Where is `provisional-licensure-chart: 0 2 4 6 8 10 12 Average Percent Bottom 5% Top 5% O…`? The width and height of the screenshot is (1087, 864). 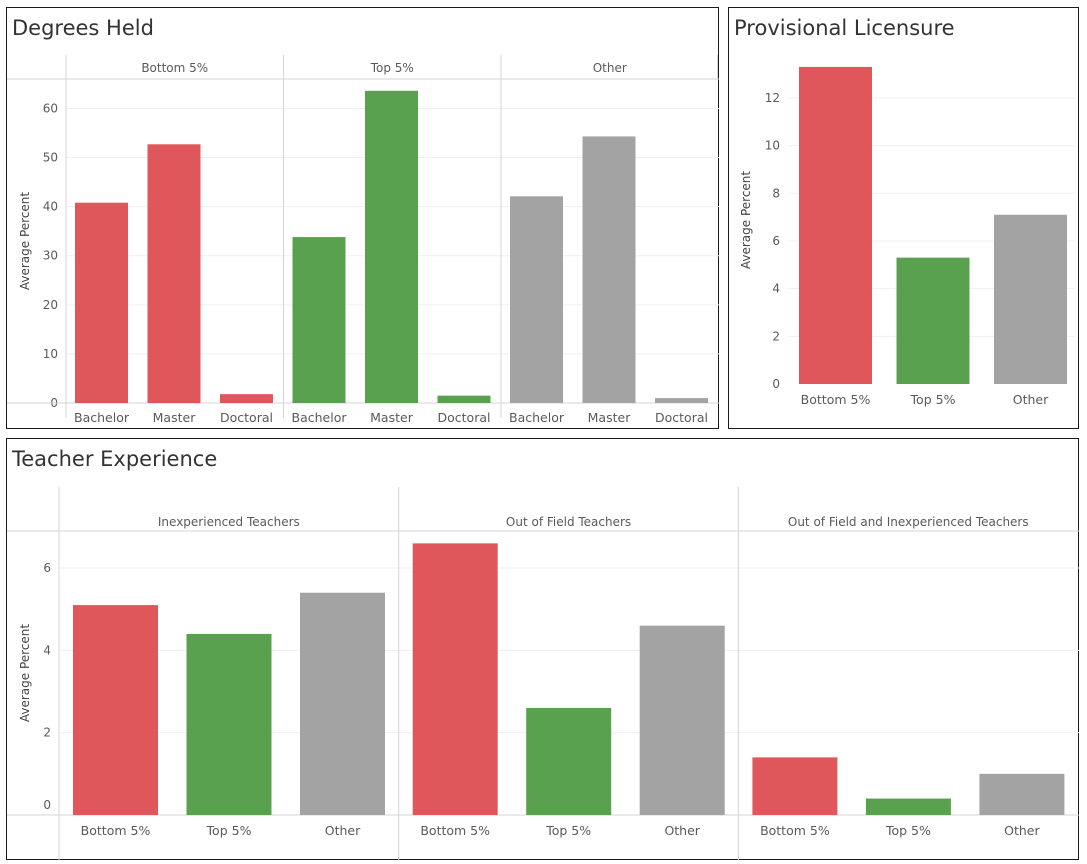
provisional-licensure-chart: 0 2 4 6 8 10 12 Average Percent Bottom 5% Top 5% O… is located at coordinates (907, 236).